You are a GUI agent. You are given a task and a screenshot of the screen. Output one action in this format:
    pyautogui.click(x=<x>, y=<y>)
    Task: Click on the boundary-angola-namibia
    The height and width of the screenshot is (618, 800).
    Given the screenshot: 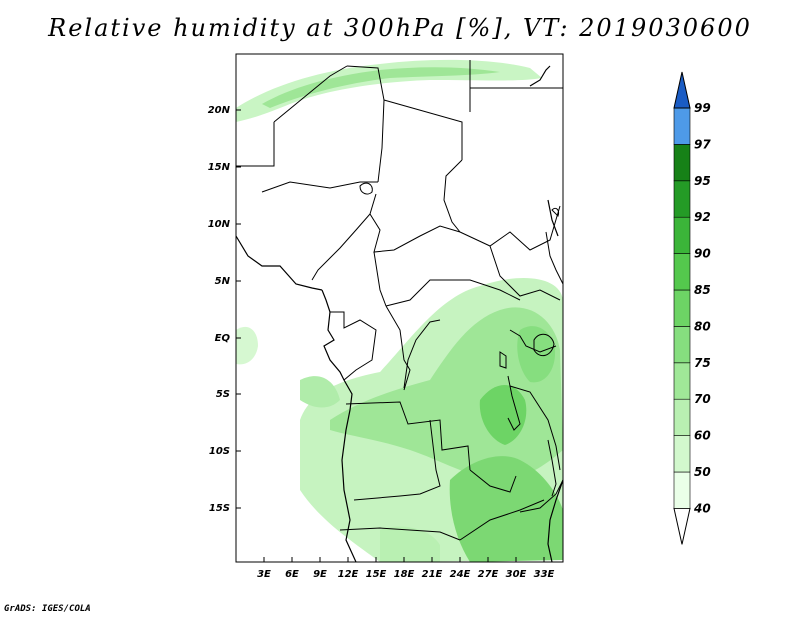 What is the action you would take?
    pyautogui.click(x=400, y=534)
    